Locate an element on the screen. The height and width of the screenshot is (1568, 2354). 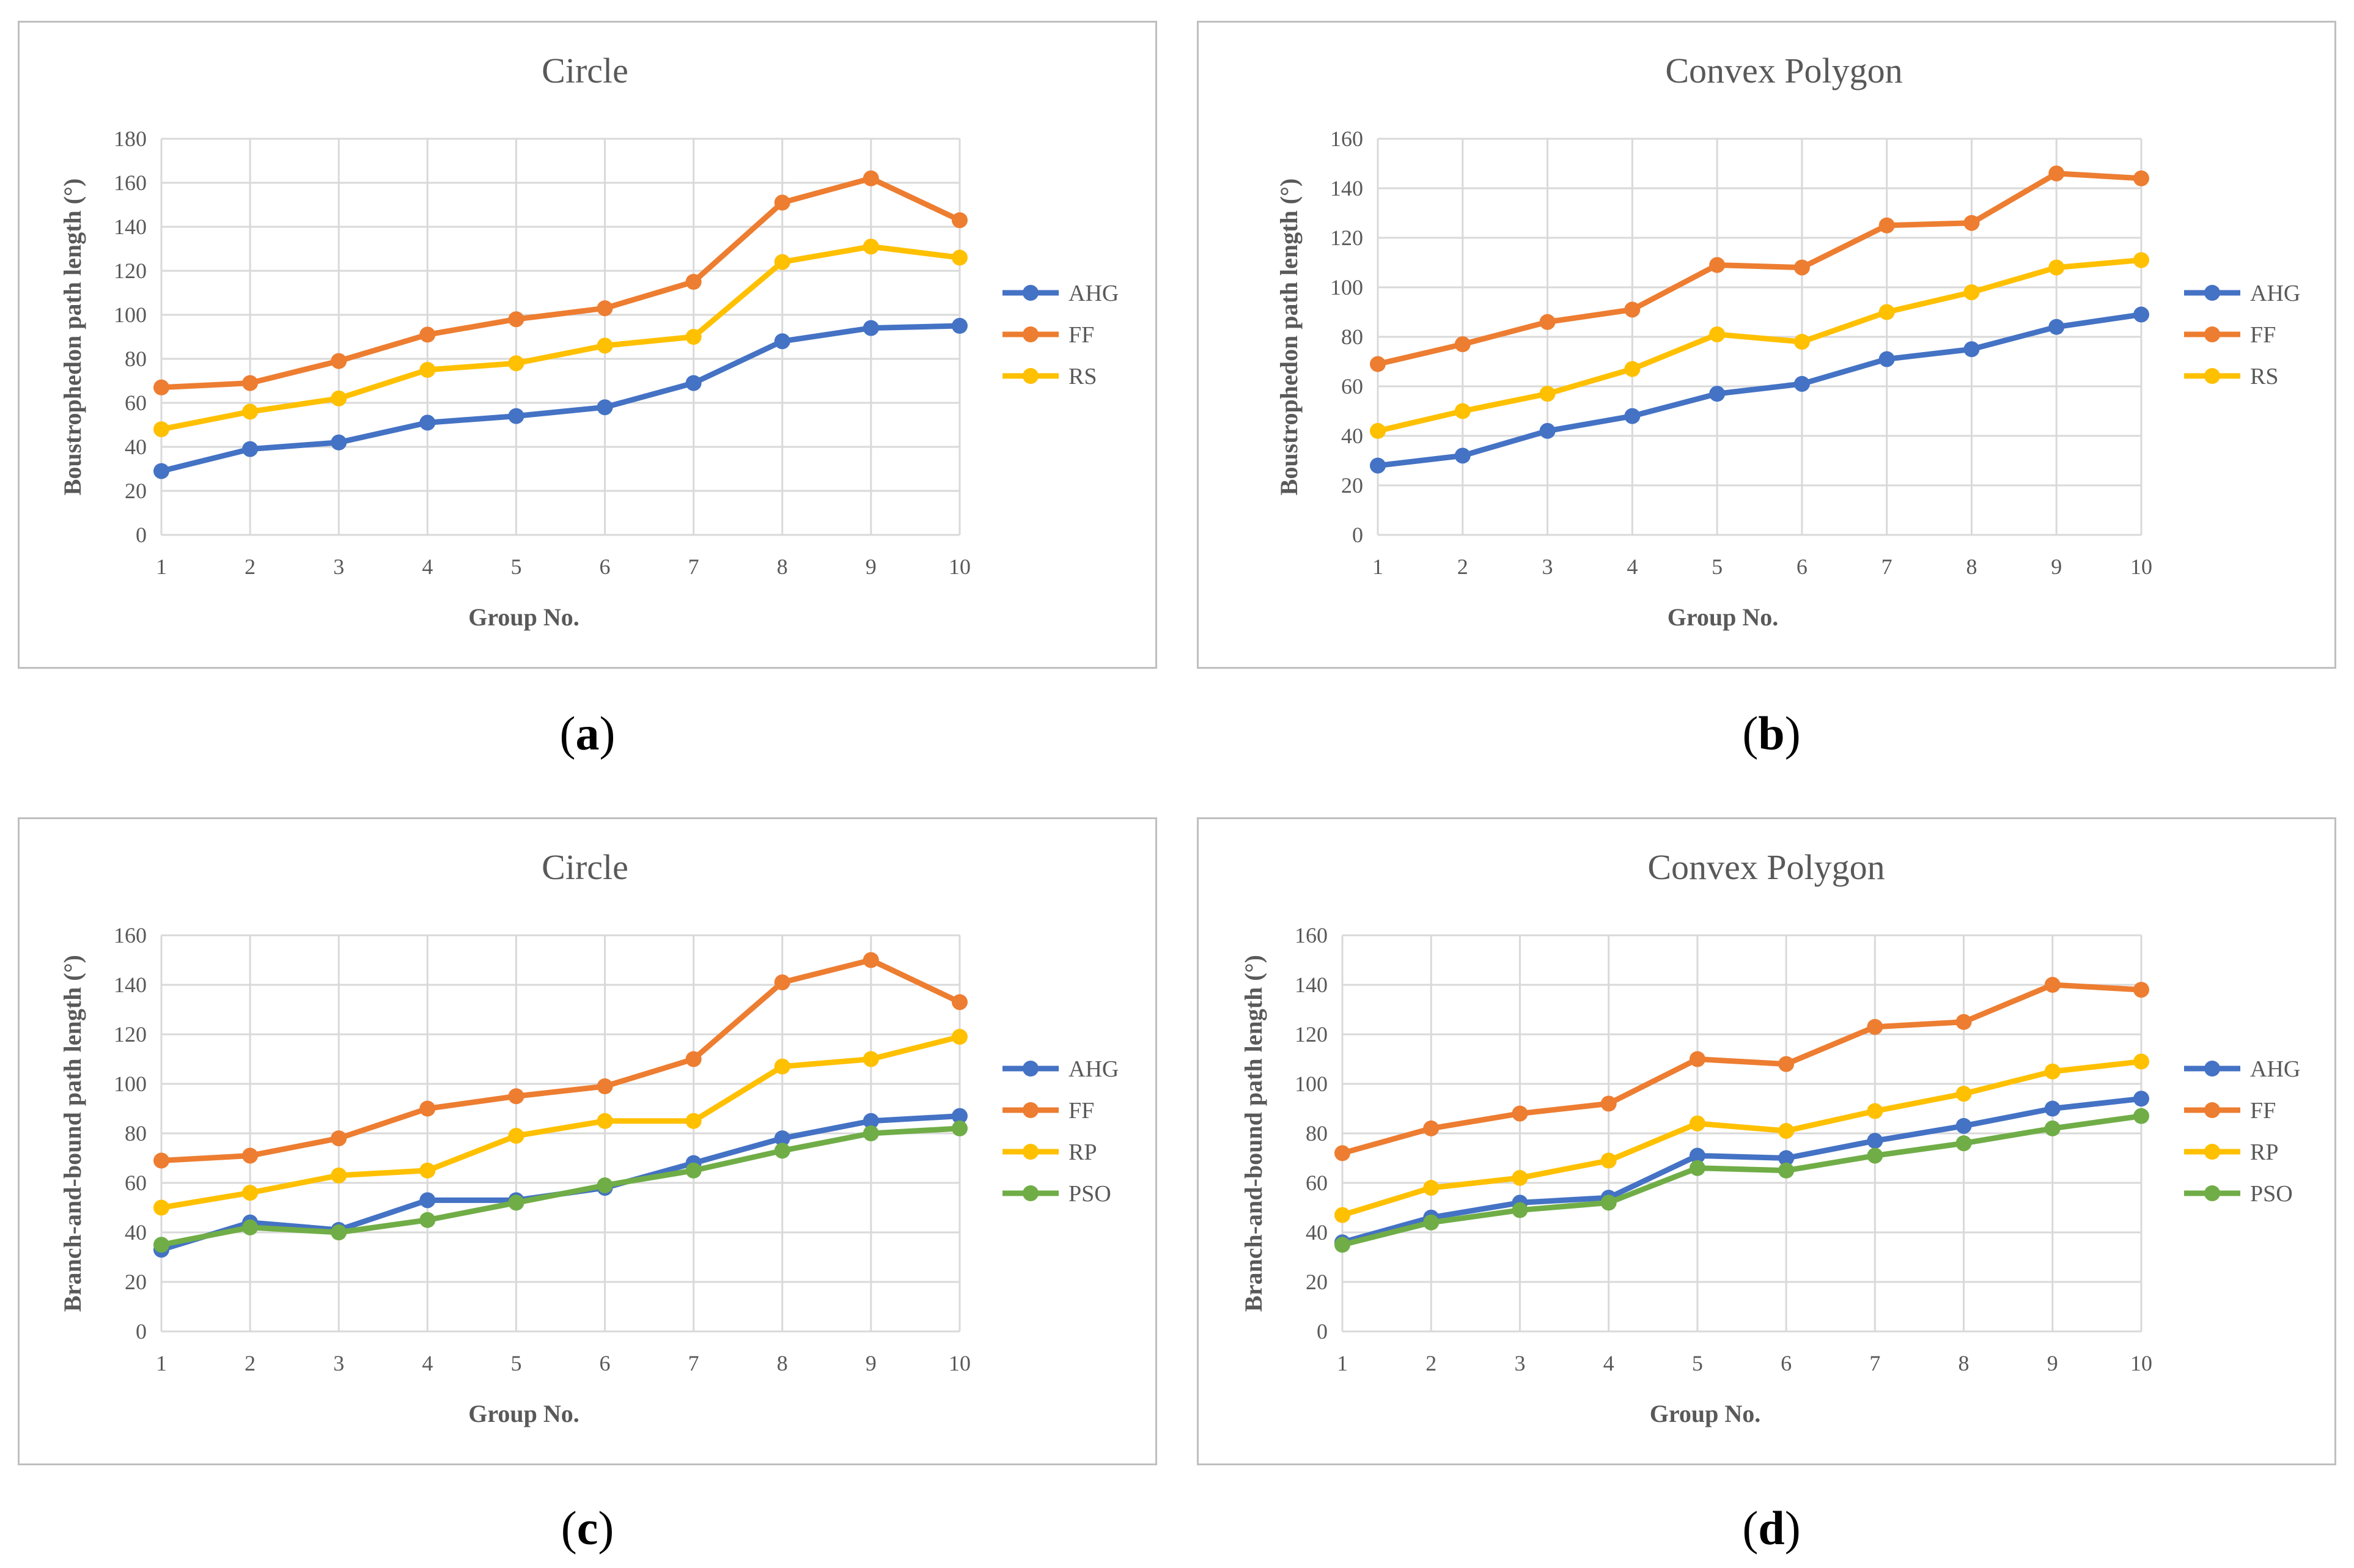
chart-title: Circle is located at coordinates (585, 70).